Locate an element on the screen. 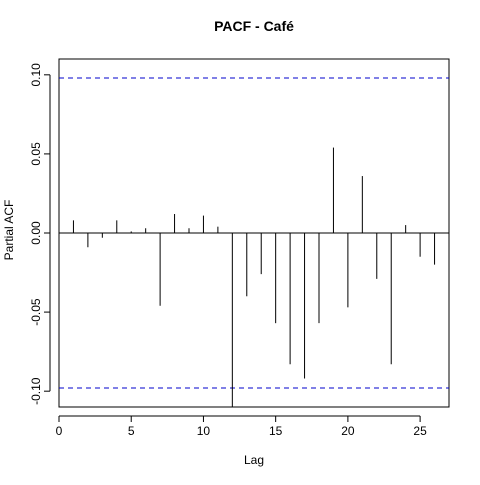 Image resolution: width=480 pixels, height=485 pixels. x-tick-label: 20 is located at coordinates (348, 431).